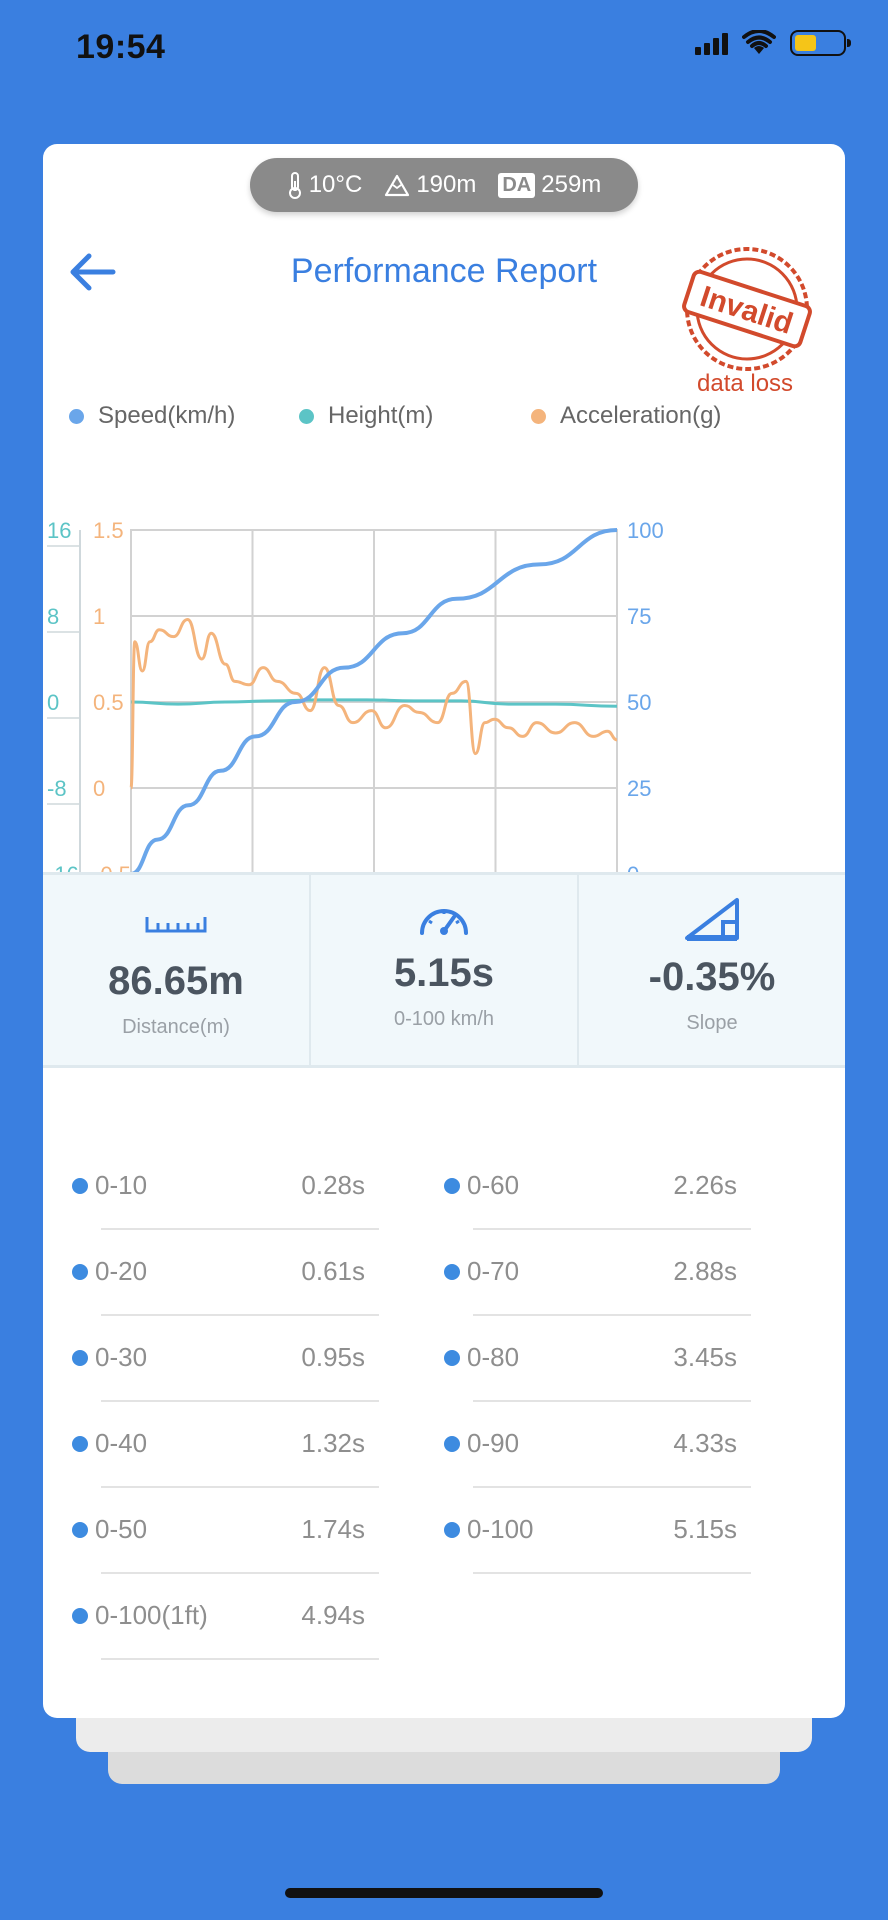 The image size is (888, 1920). Describe the element at coordinates (444, 922) in the screenshot. I see `speedometer-icon` at that location.